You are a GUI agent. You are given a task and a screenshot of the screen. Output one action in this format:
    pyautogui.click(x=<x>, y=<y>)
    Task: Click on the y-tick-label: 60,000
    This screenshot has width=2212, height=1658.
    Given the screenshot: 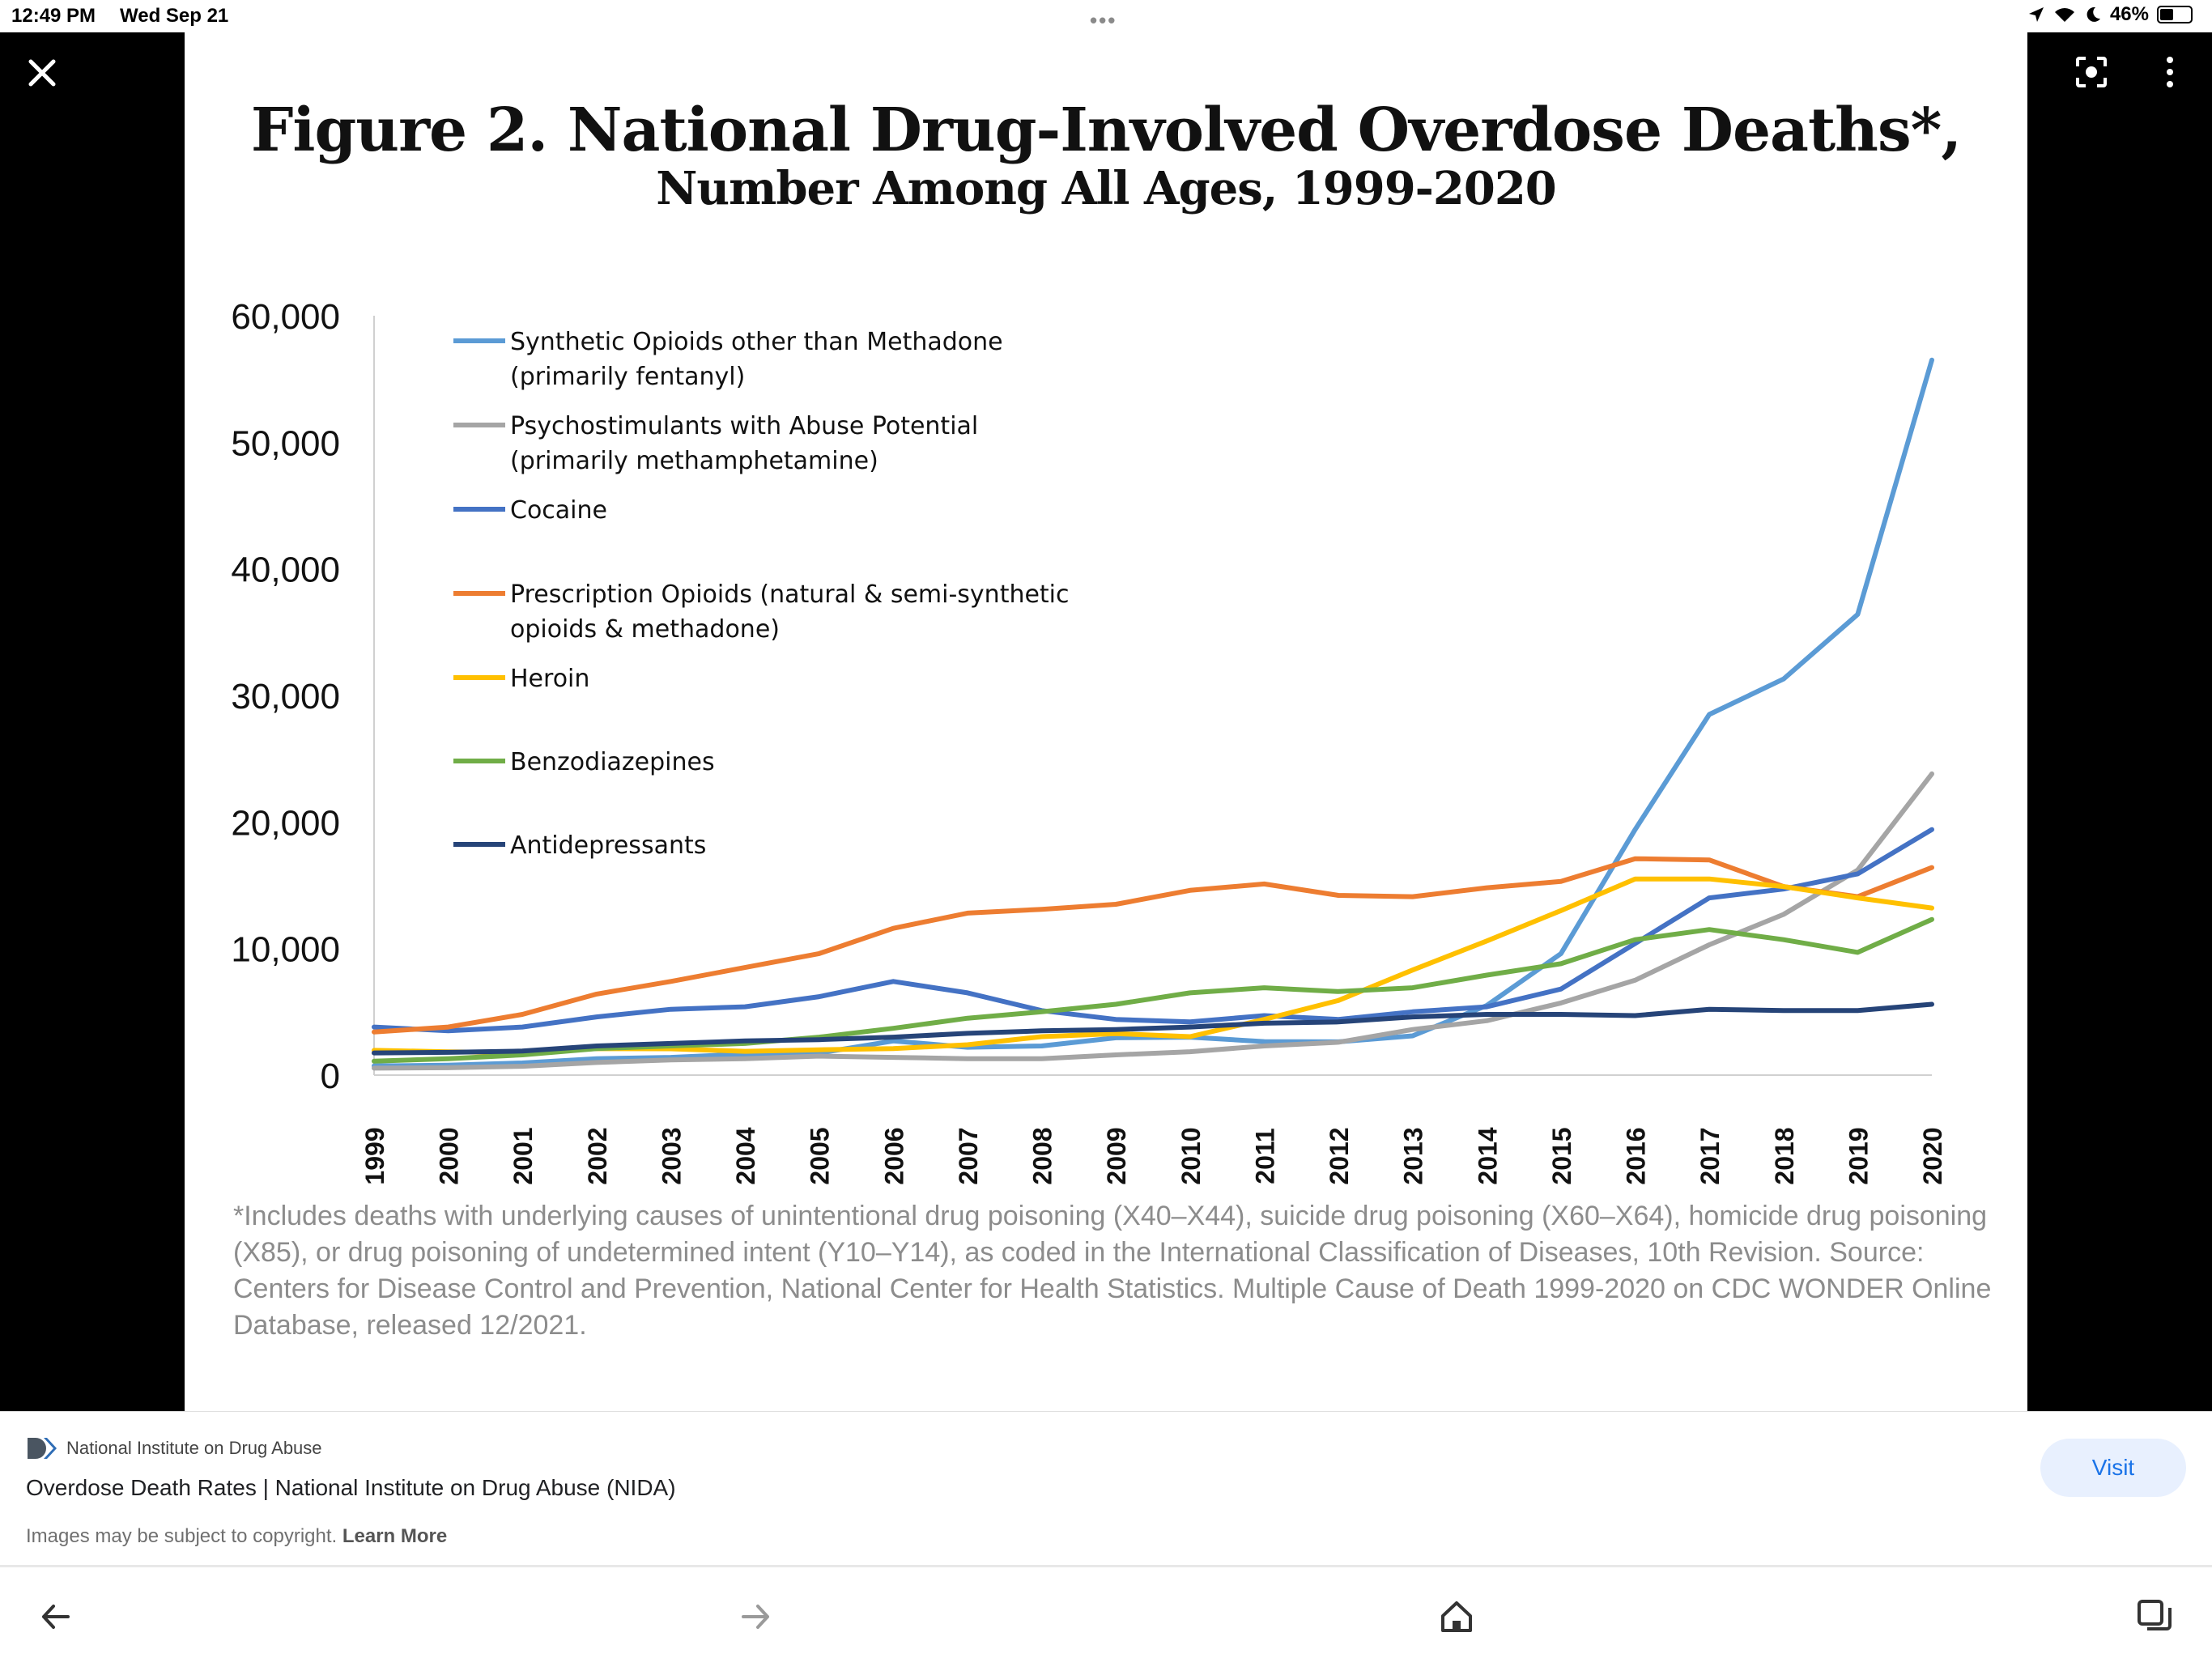 What is the action you would take?
    pyautogui.click(x=286, y=317)
    